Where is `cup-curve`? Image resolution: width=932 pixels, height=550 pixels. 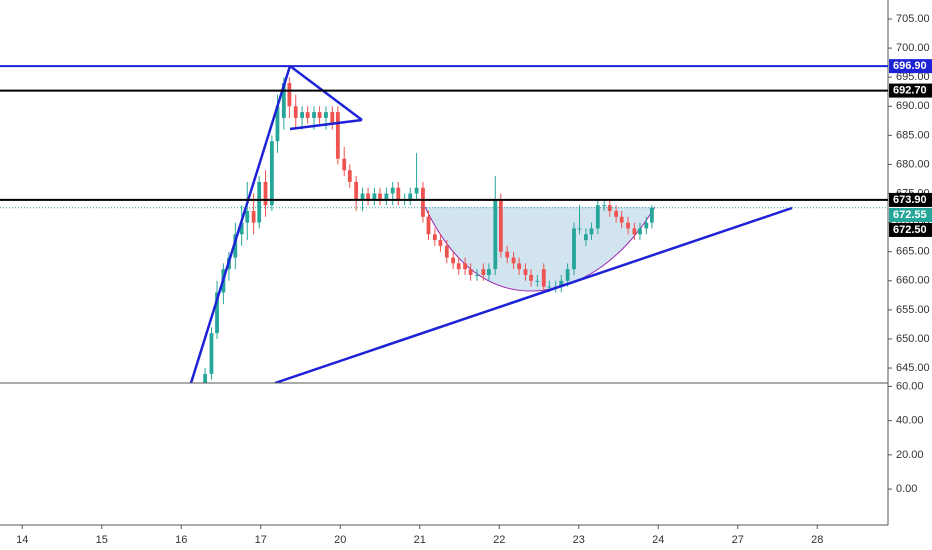 cup-curve is located at coordinates (540, 249).